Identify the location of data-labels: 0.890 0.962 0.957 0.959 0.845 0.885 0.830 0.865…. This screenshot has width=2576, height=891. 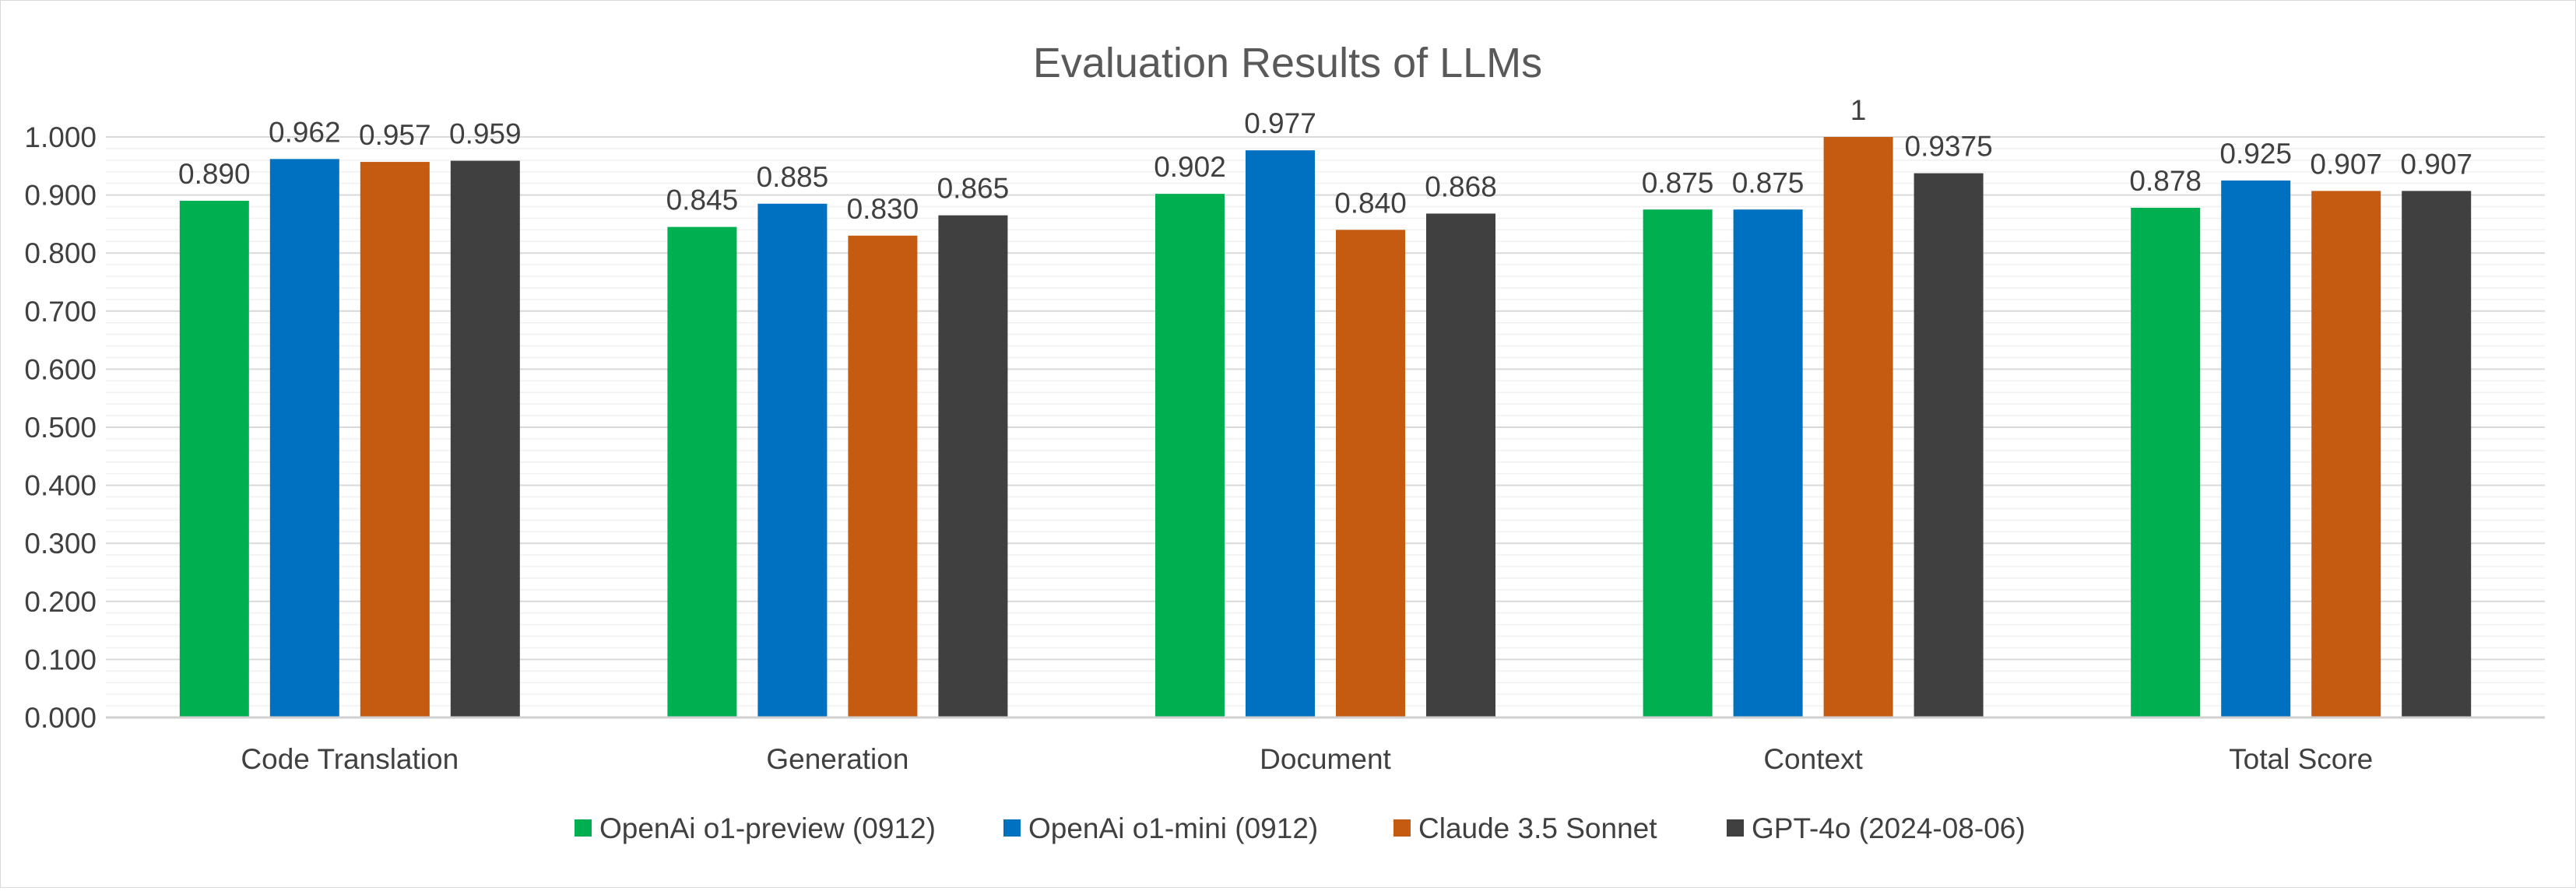
(1325, 159).